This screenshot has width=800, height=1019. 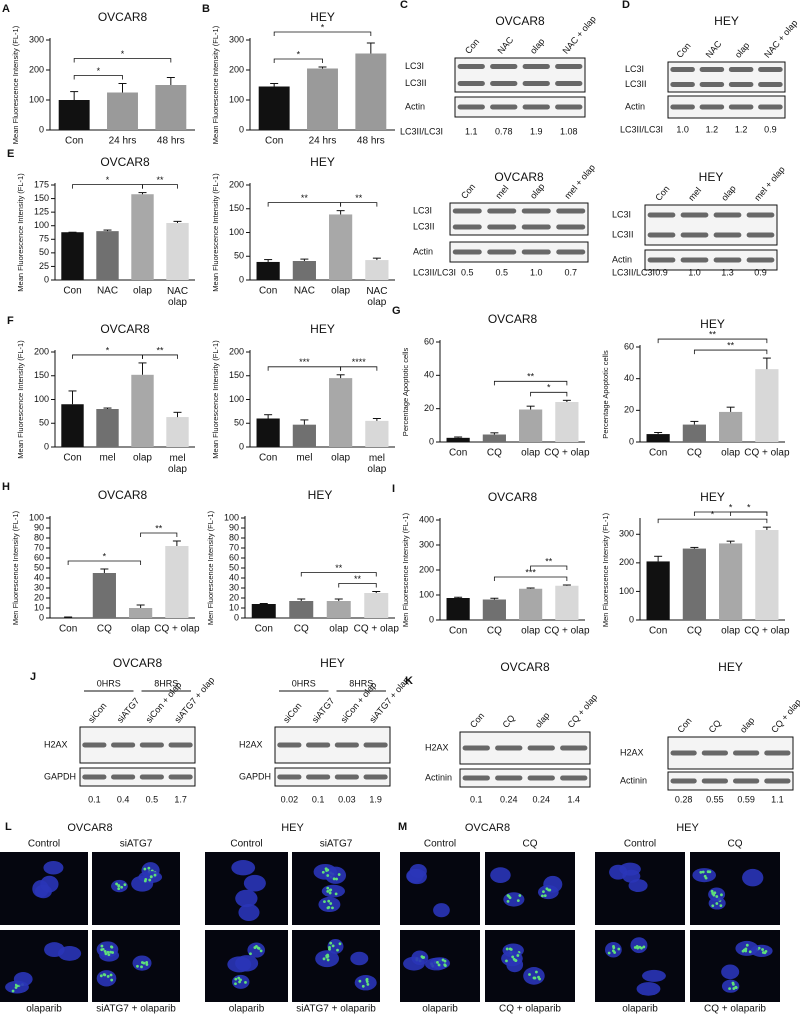 What do you see at coordinates (711, 225) in the screenshot?
I see `blot-box` at bounding box center [711, 225].